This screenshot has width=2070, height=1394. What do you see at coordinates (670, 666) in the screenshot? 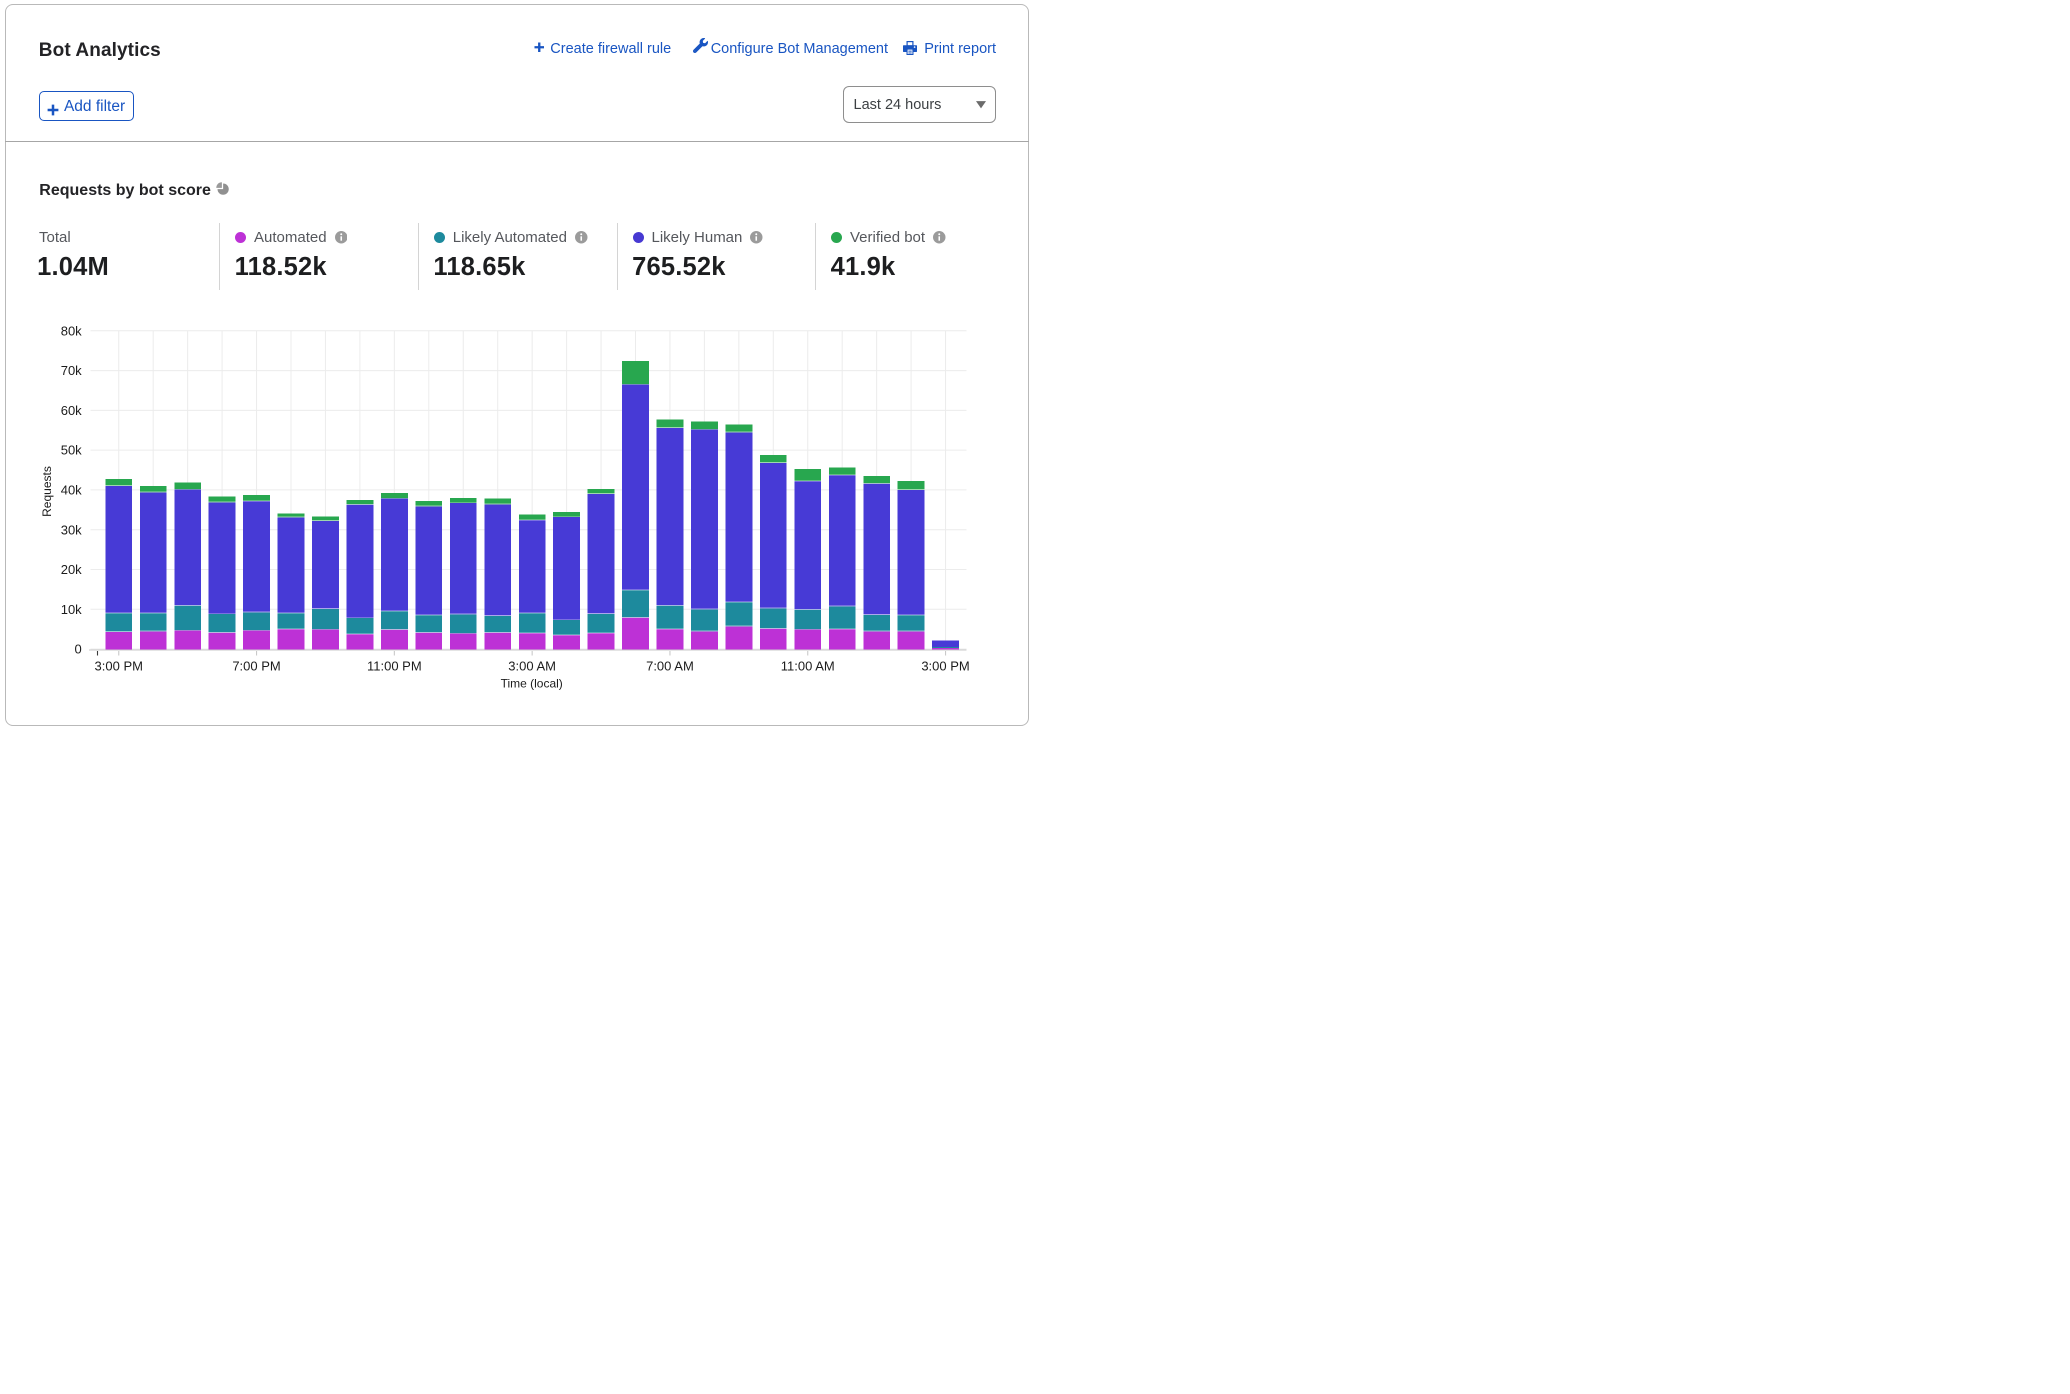
I see `svg-text: 7:00 AM` at bounding box center [670, 666].